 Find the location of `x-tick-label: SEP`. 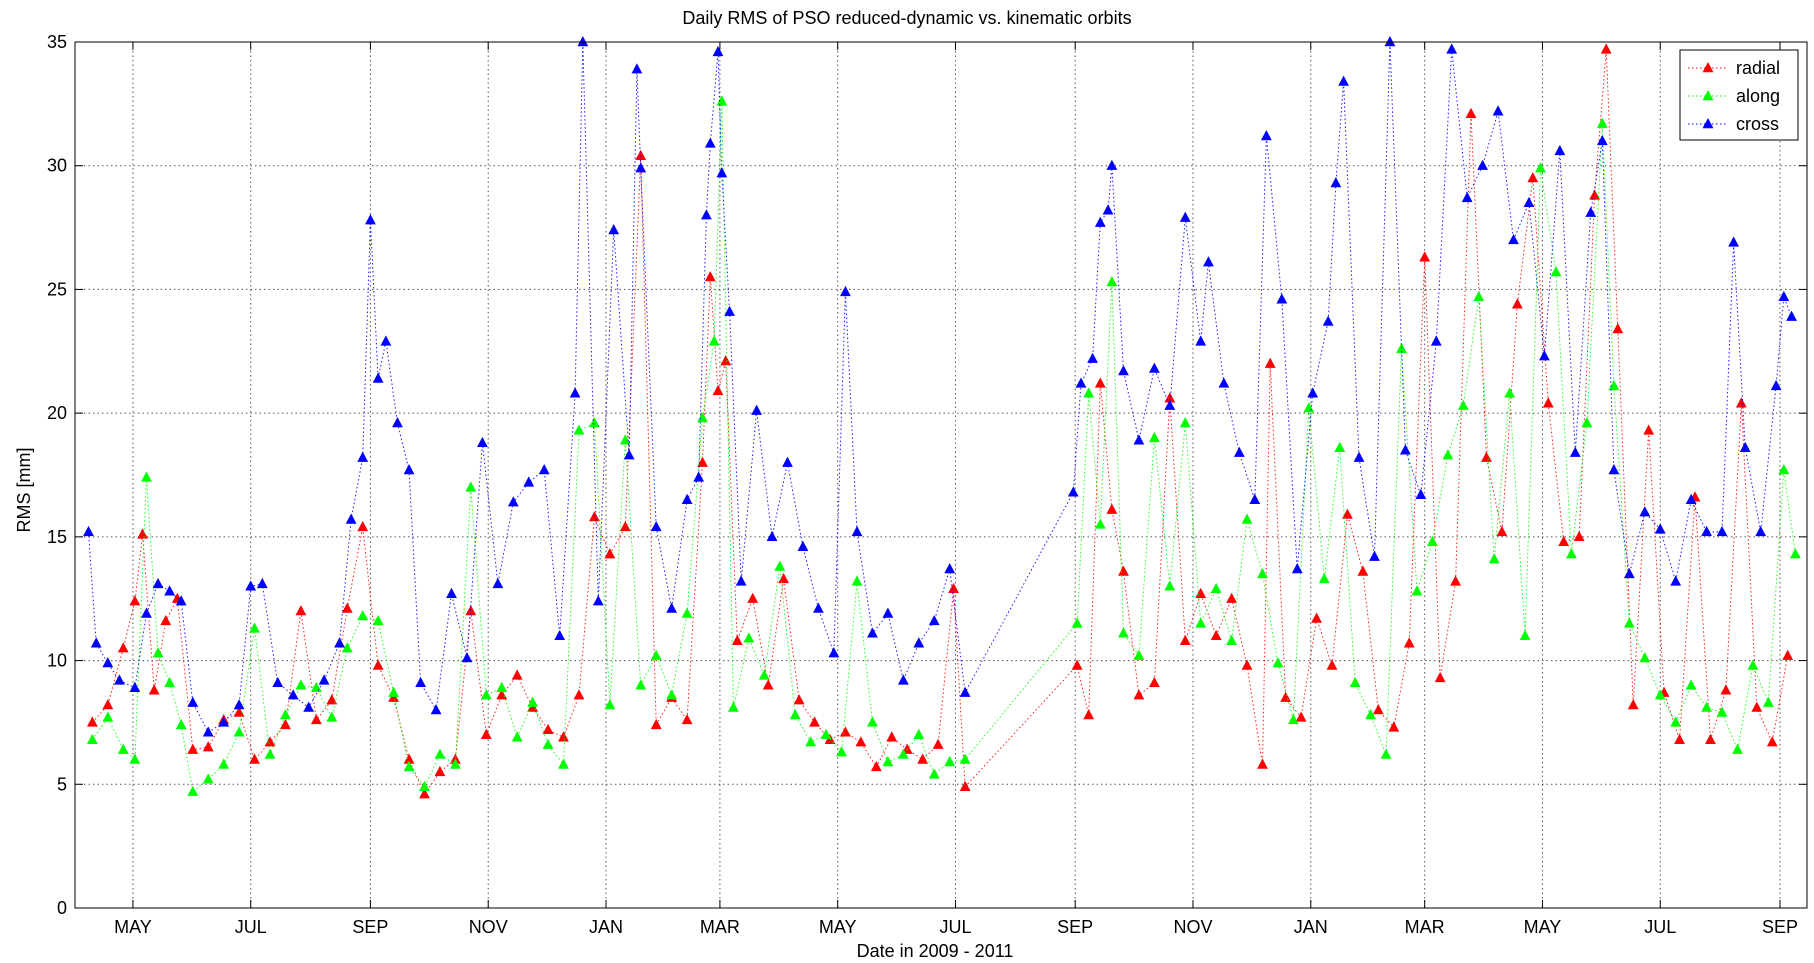

x-tick-label: SEP is located at coordinates (1780, 927).